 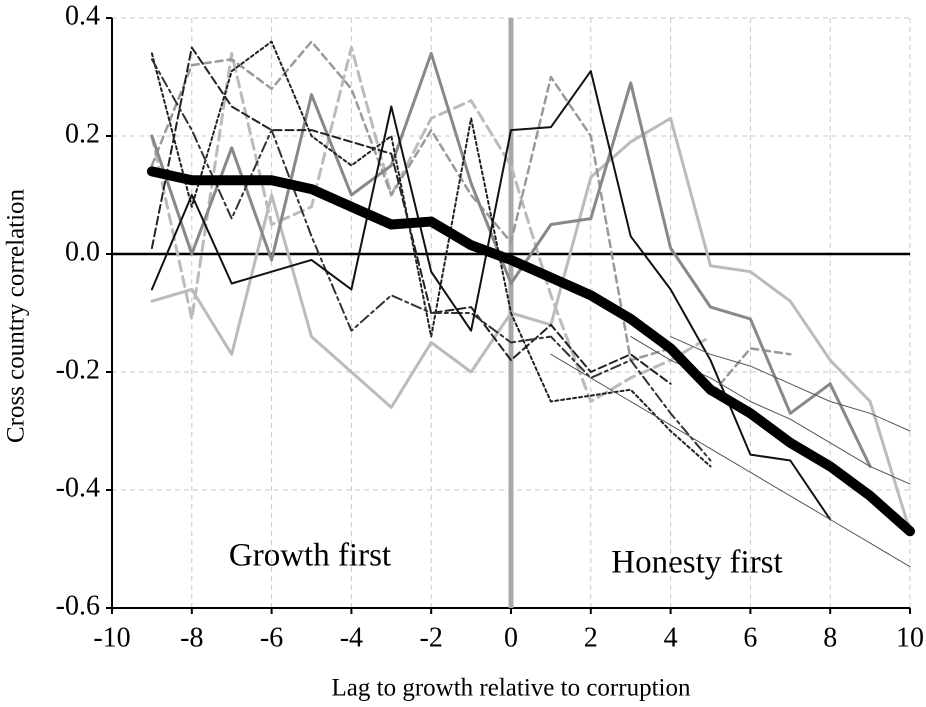 What do you see at coordinates (830, 637) in the screenshot?
I see `x-tick-label: 8` at bounding box center [830, 637].